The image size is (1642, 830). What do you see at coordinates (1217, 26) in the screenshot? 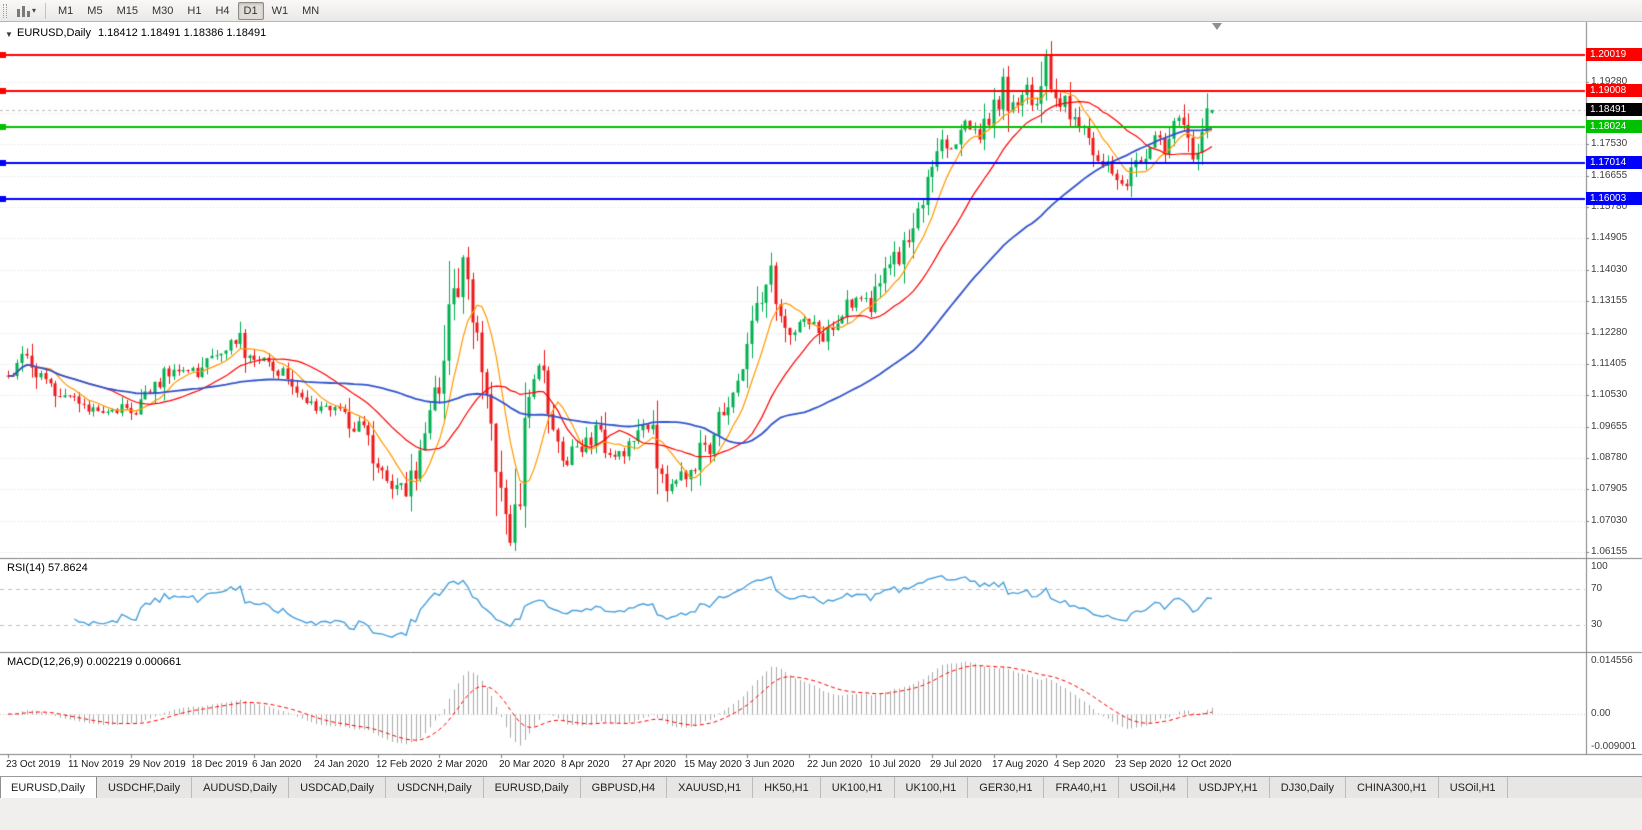
I see `chart-shift-marker` at bounding box center [1217, 26].